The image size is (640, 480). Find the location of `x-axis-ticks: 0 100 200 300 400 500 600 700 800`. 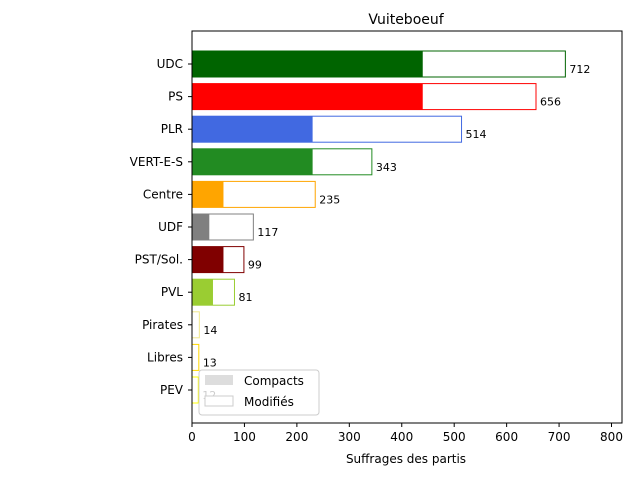

x-axis-ticks: 0 100 200 300 400 500 600 700 800 is located at coordinates (405, 433).